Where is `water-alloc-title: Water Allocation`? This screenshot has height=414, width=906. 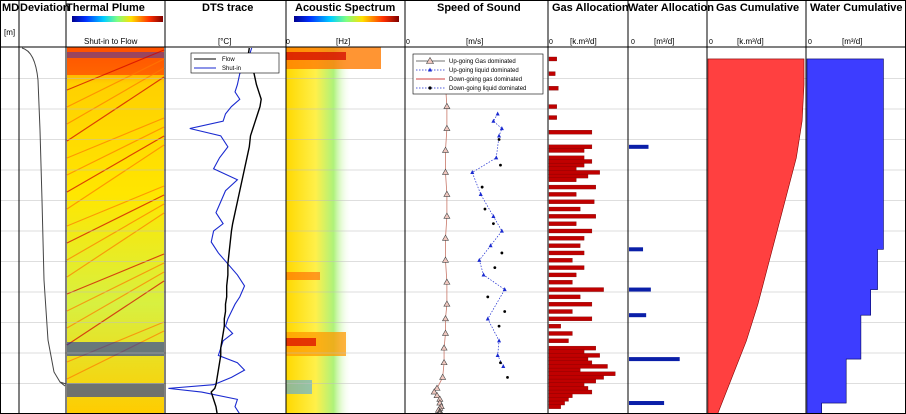
water-alloc-title: Water Allocation is located at coordinates (671, 8).